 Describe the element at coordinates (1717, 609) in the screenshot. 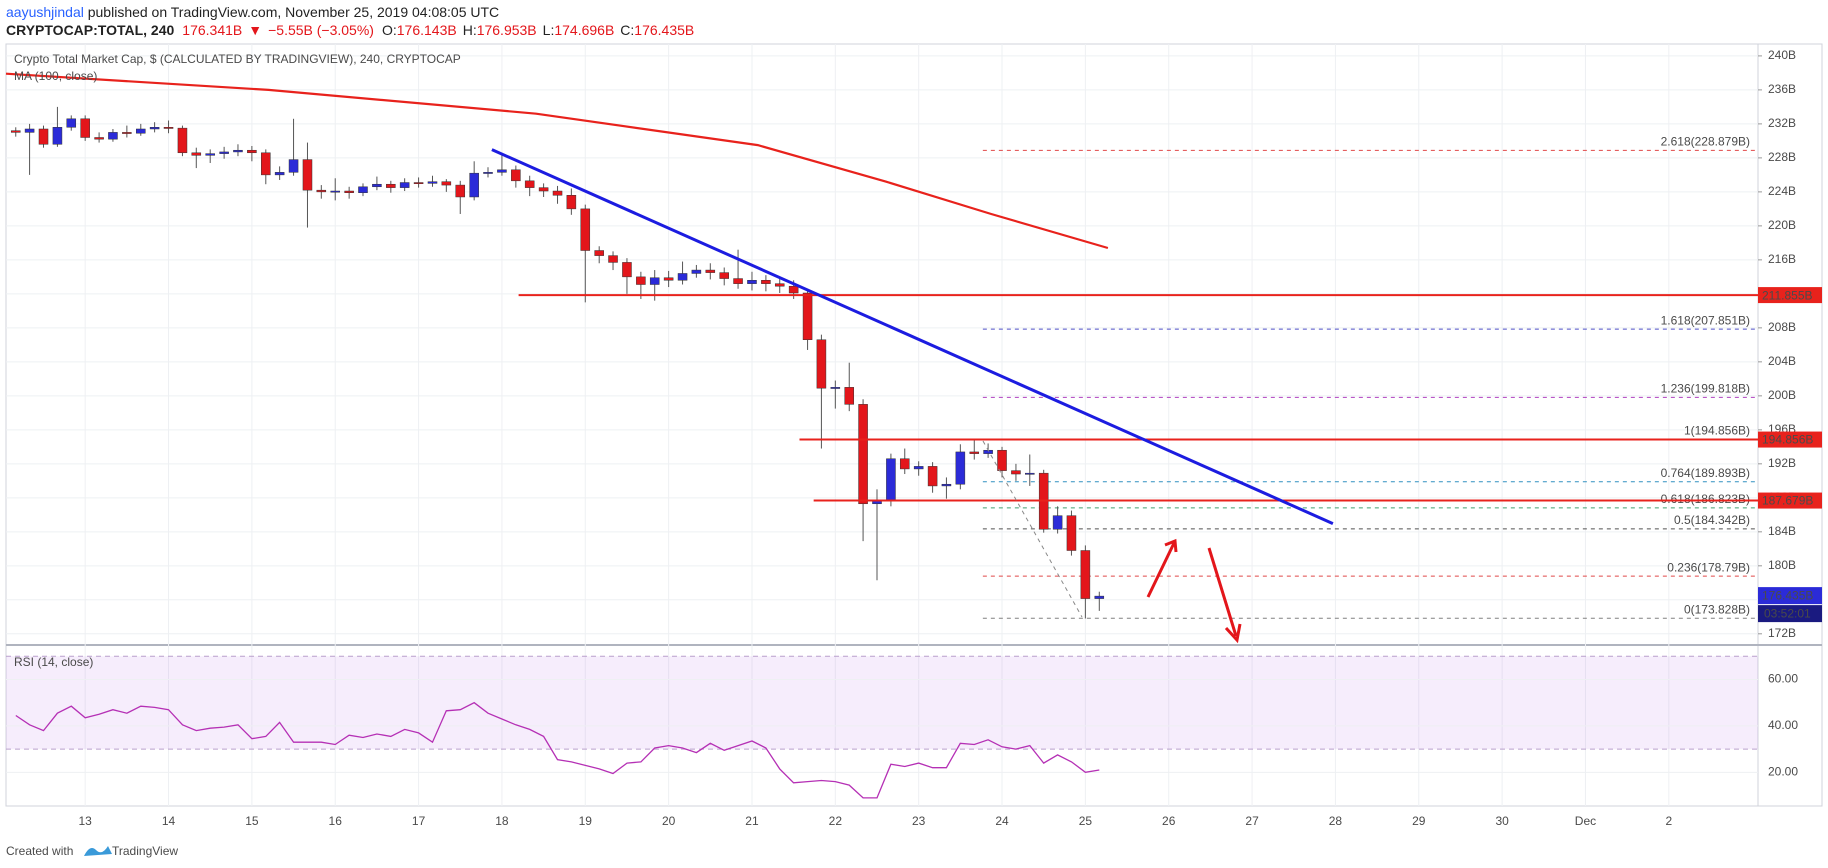

I see `fib-label: 0(173.828B)` at that location.